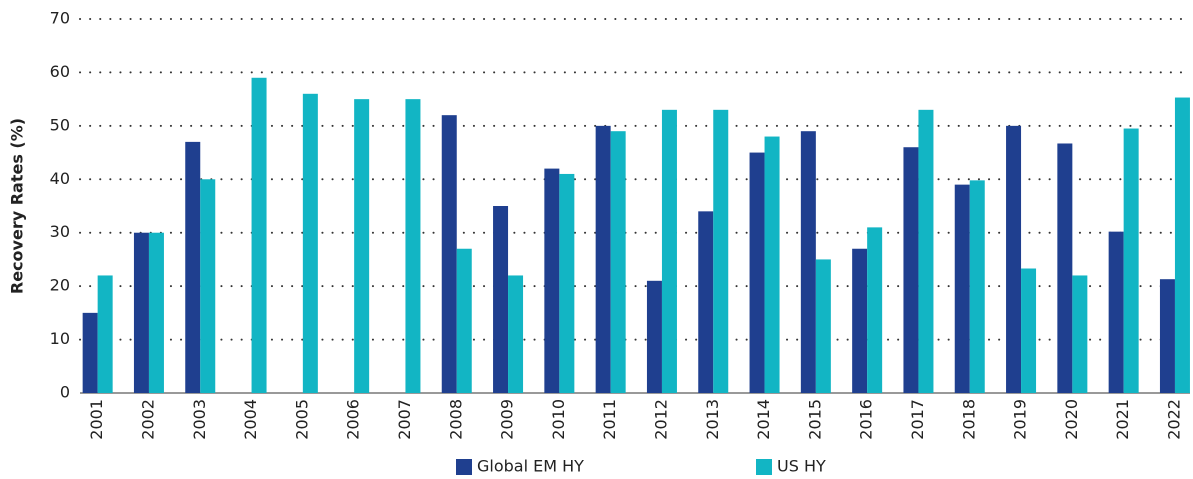 Image resolution: width=1193 pixels, height=479 pixels. I want to click on x-tick-label: 2007, so click(404, 419).